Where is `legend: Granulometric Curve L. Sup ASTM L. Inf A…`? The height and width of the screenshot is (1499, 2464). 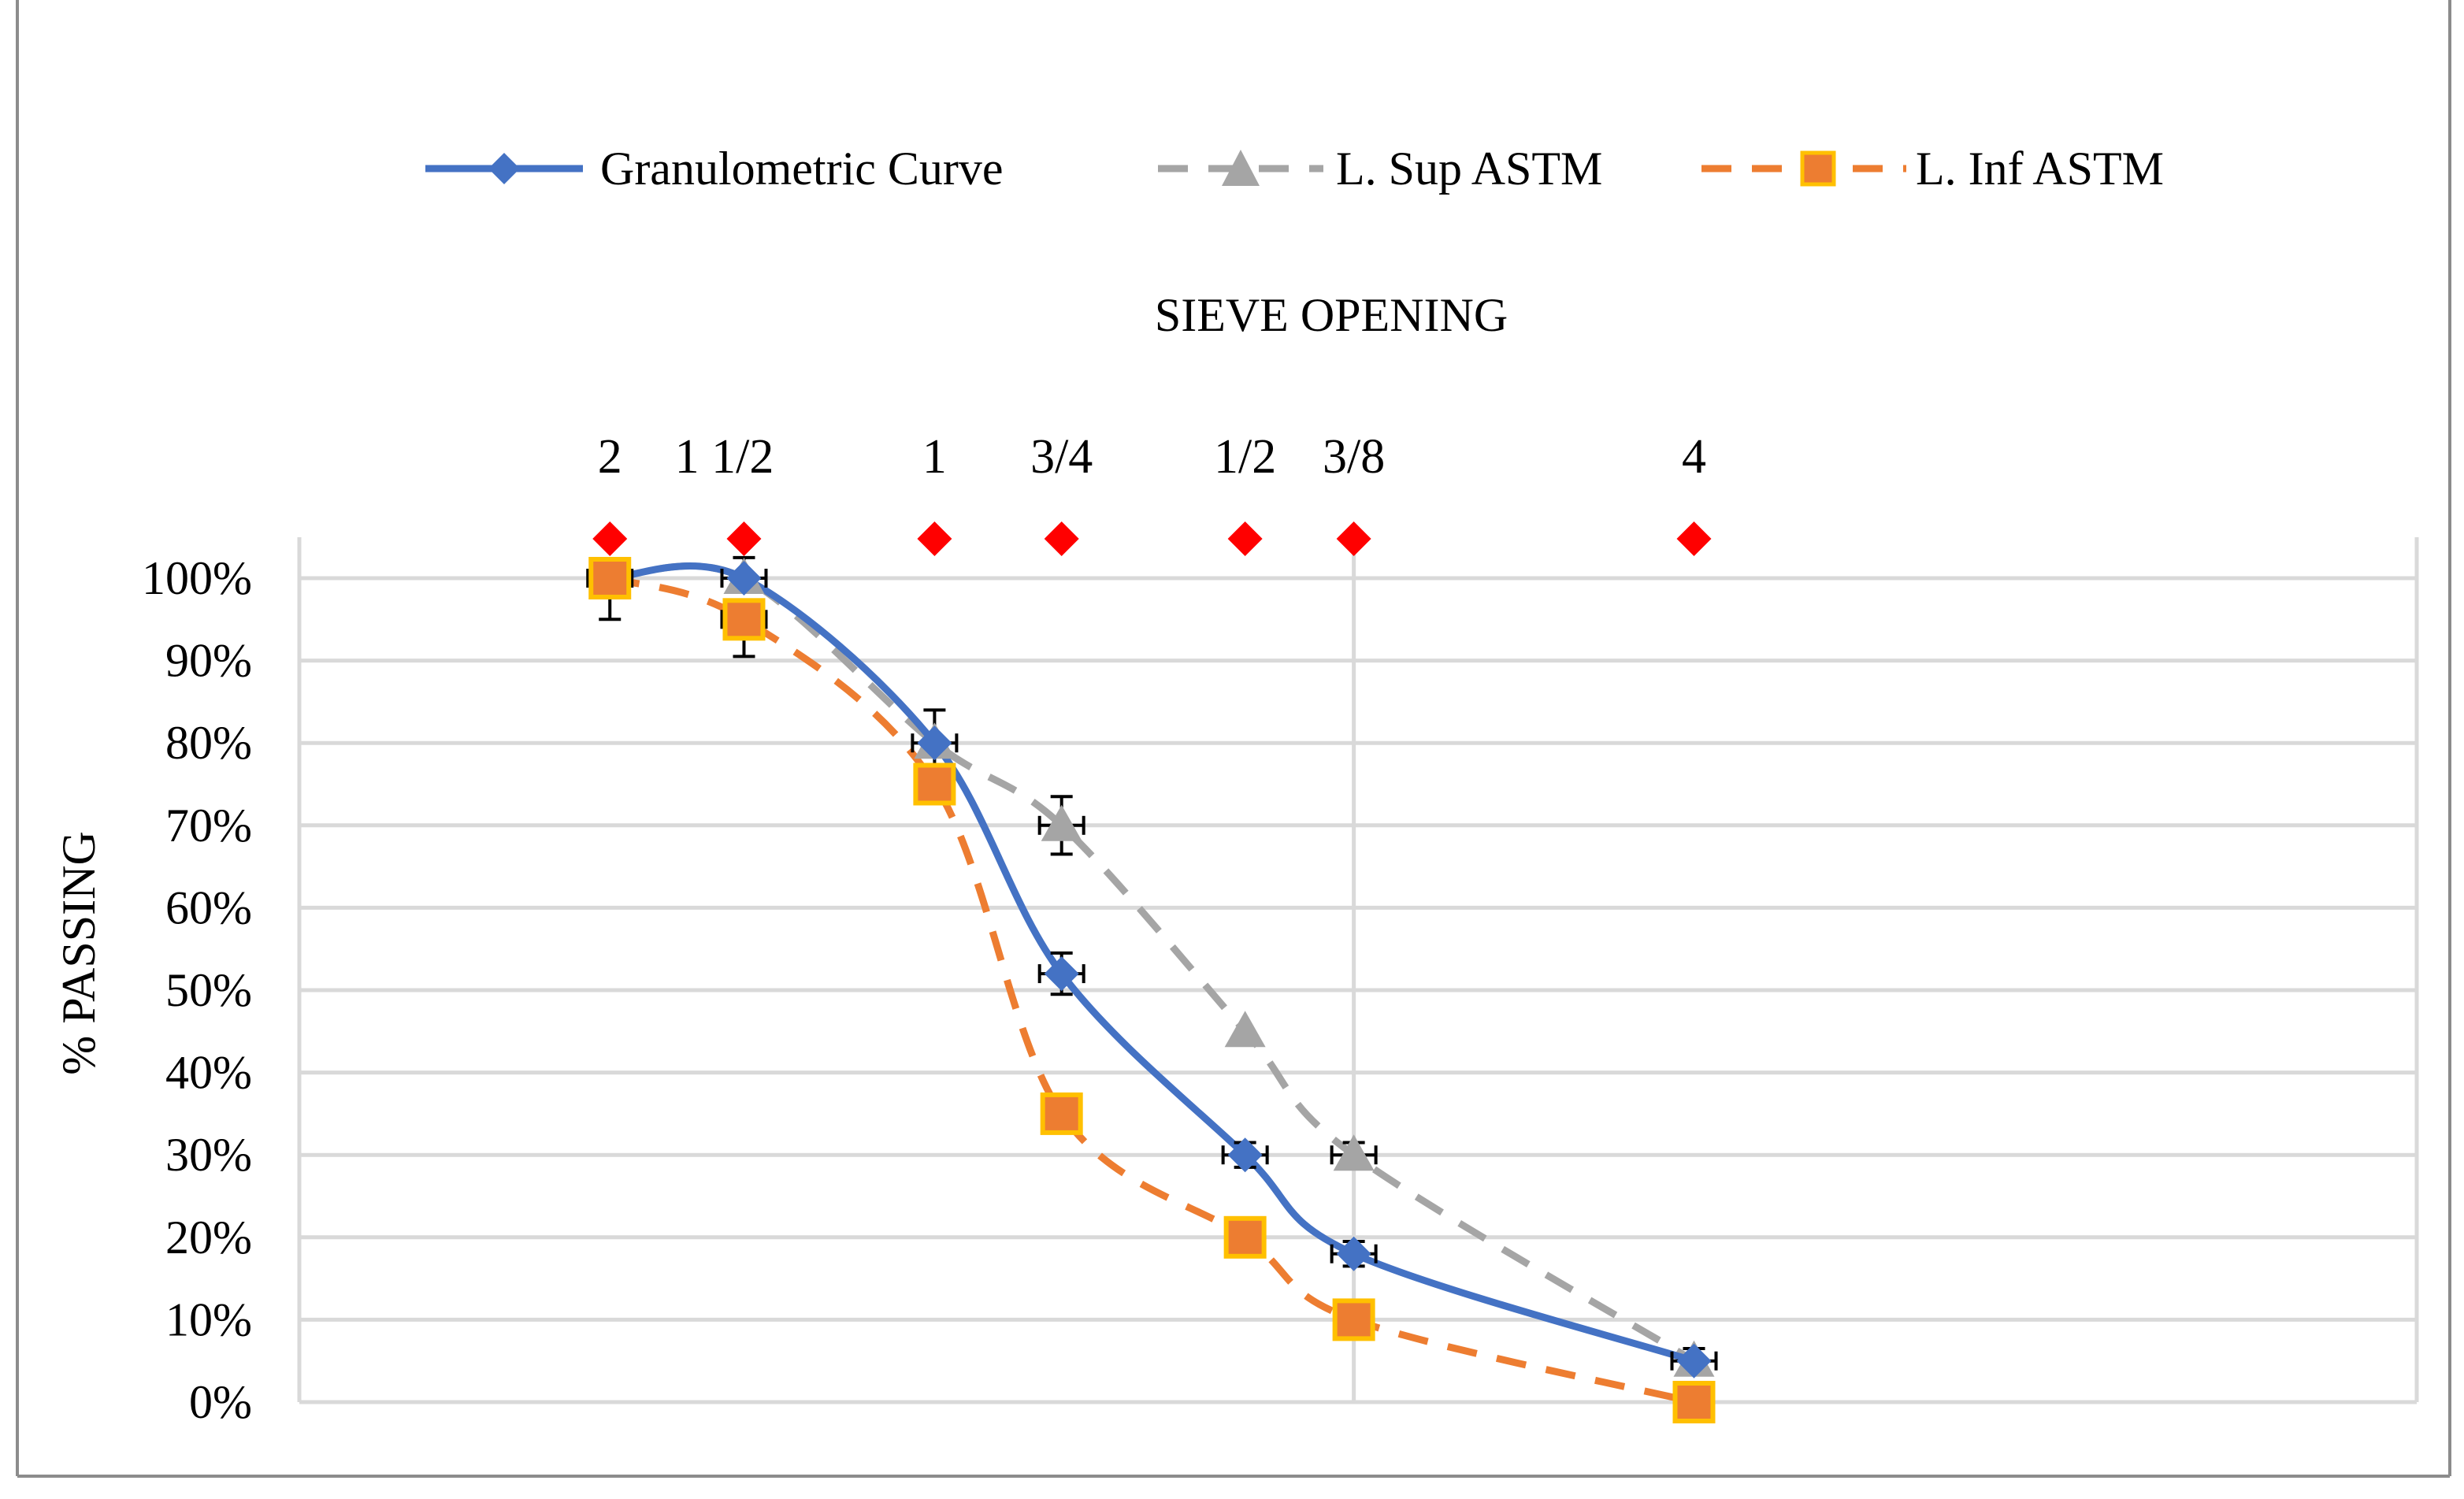
legend: Granulometric Curve L. Sup ASTM L. Inf A… is located at coordinates (1294, 169).